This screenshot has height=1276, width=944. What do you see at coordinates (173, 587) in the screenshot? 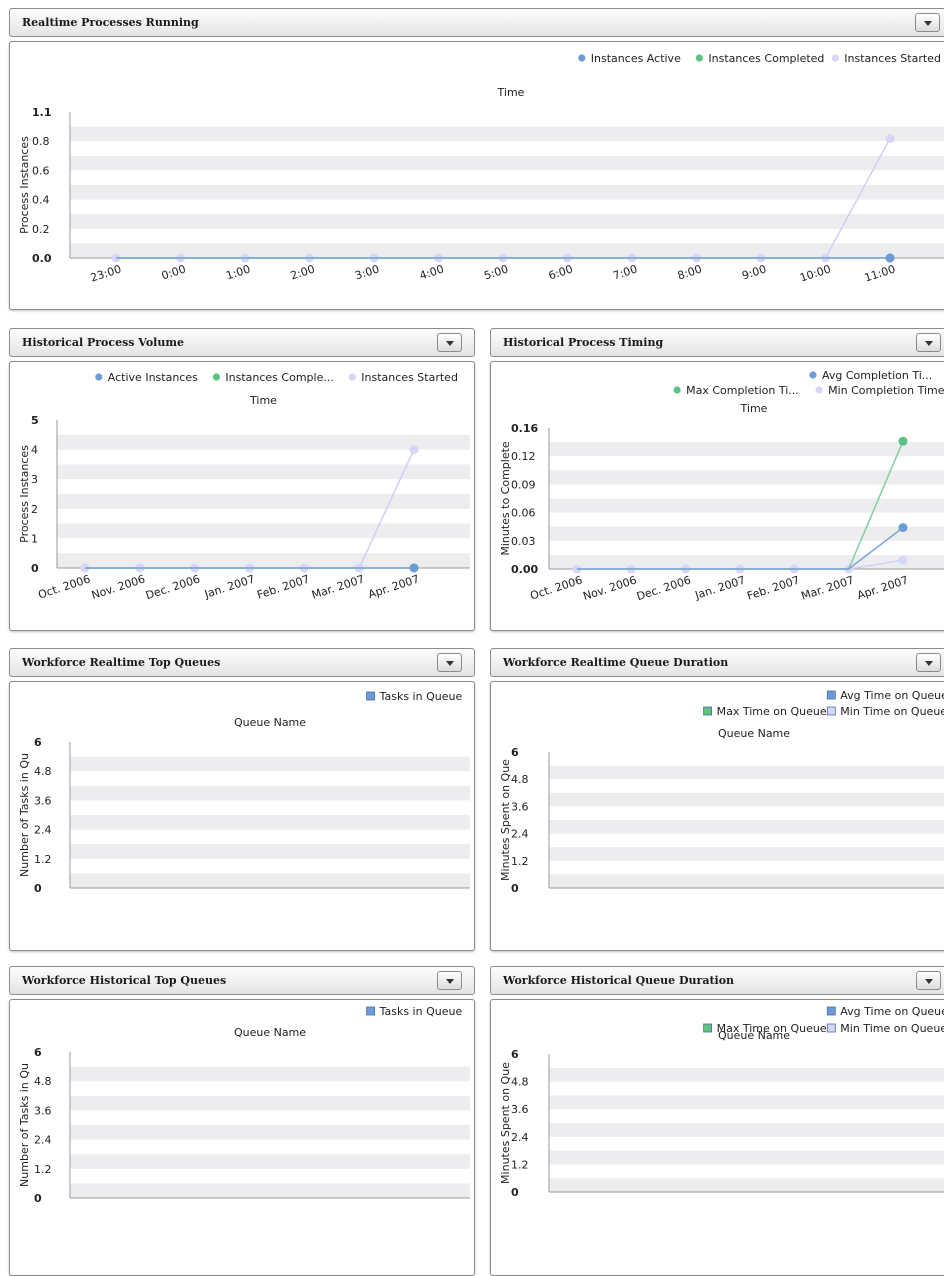
I see `x-tick-label: Dec. 2006` at bounding box center [173, 587].